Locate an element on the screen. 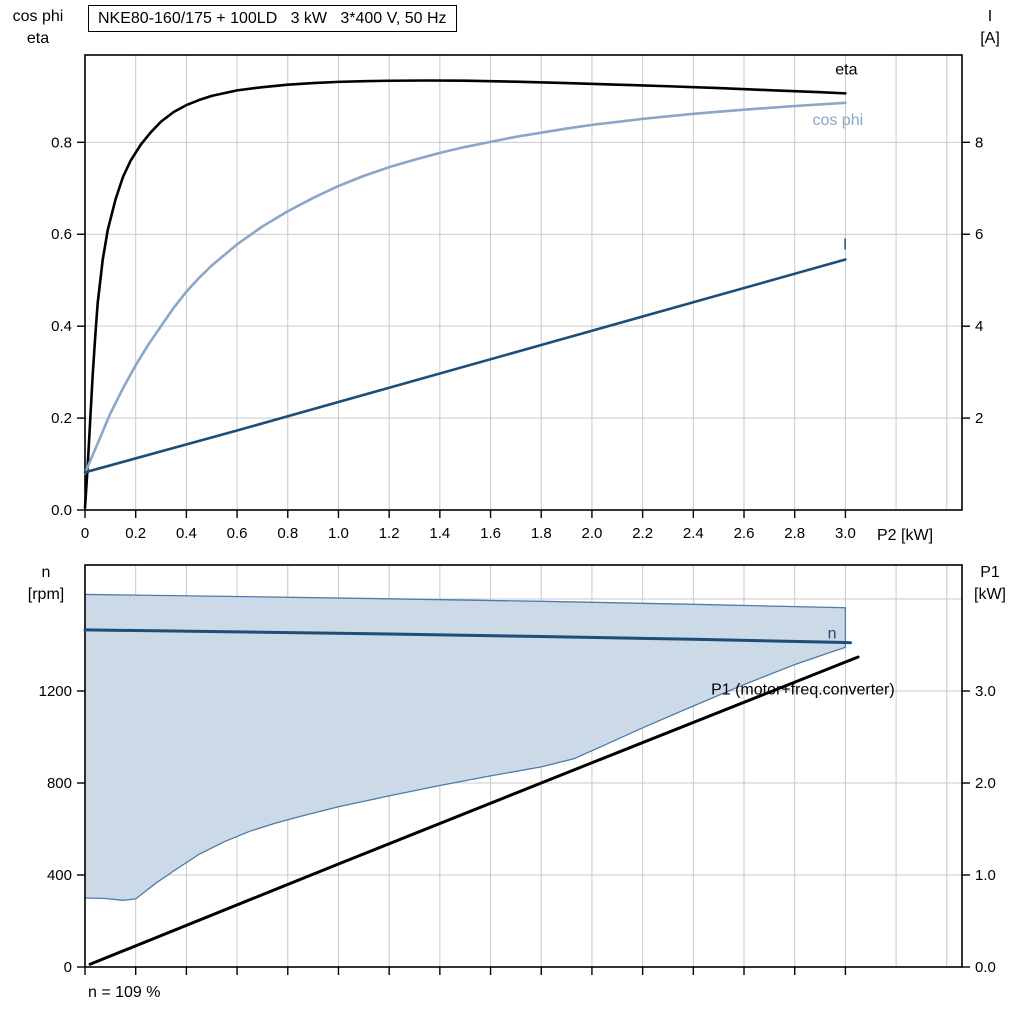 This screenshot has height=1024, width=1024. x-tick-label: 2.2 is located at coordinates (642, 533).